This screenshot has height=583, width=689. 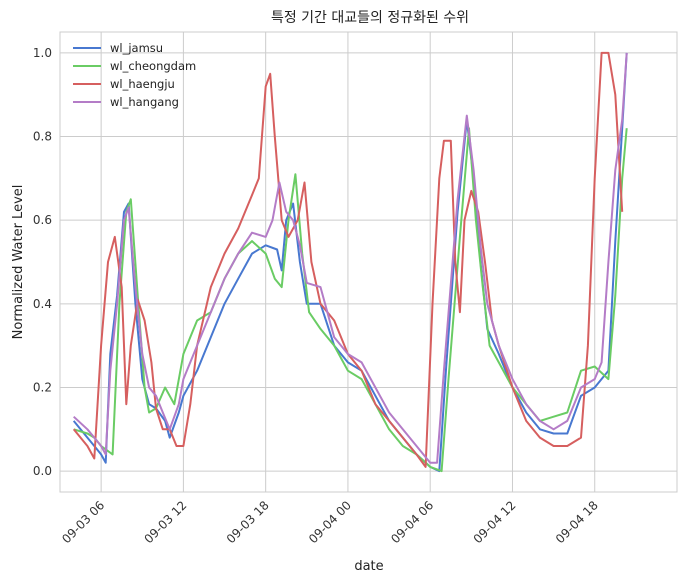 I want to click on legend-label: wl_jamsu, so click(x=136, y=48).